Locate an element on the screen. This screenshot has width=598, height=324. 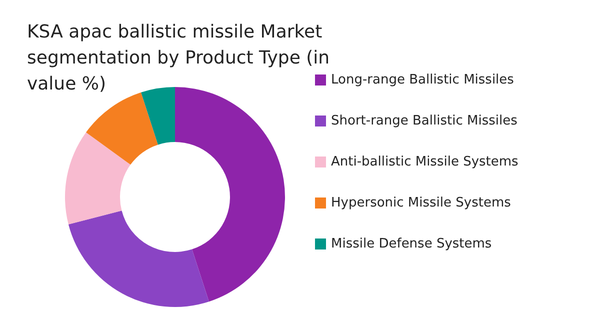
legend-label: Anti-ballistic Missile Systems is located at coordinates (425, 162).